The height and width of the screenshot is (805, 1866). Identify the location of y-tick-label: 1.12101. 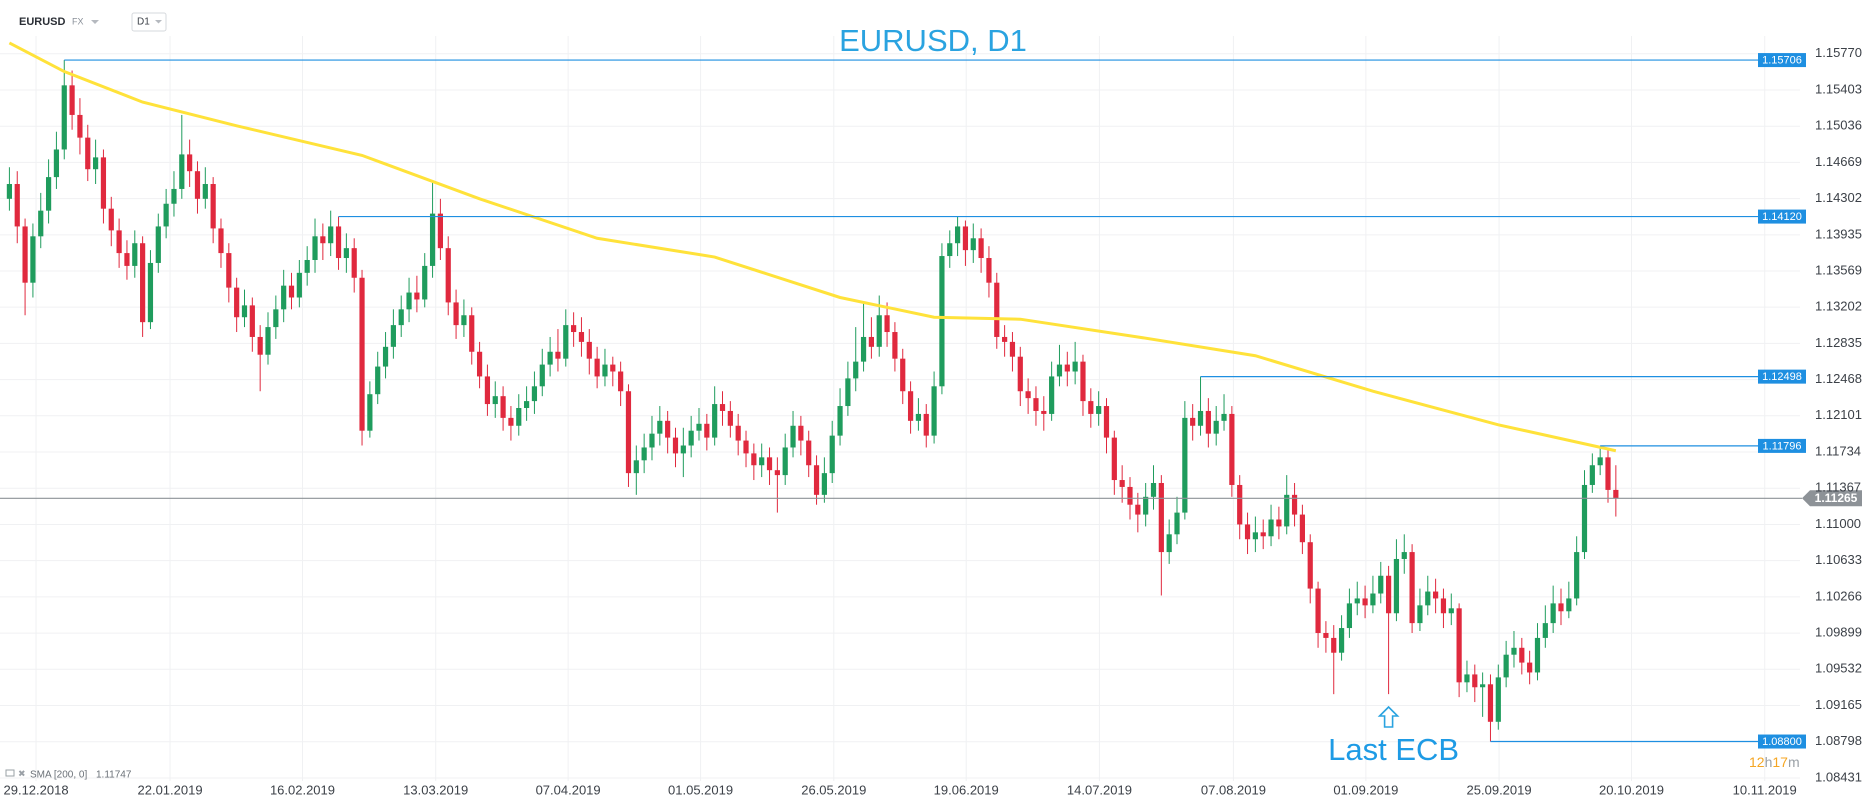
(1838, 414).